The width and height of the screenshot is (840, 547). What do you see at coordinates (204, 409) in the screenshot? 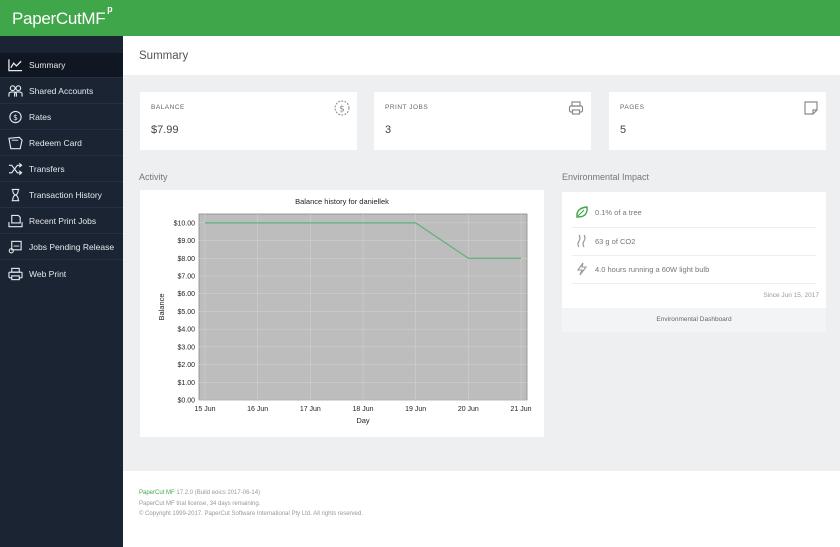
I see `x-tick-label: 15 Jun` at bounding box center [204, 409].